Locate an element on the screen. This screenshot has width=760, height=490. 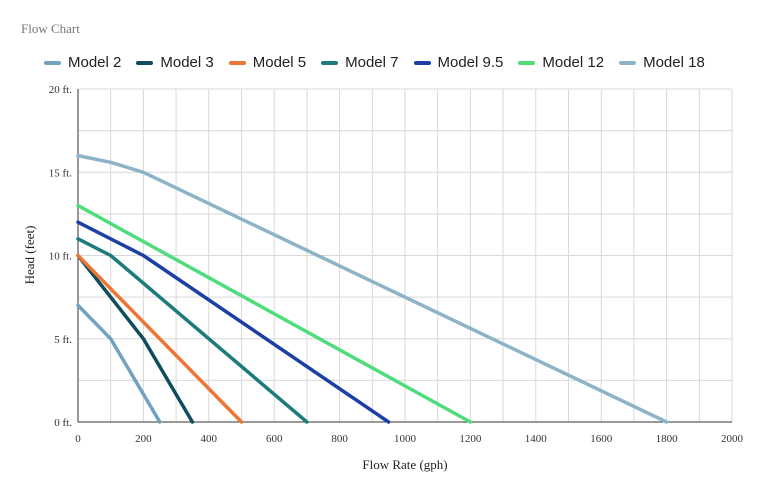
y-tick-label: 10 ft. is located at coordinates (60, 257).